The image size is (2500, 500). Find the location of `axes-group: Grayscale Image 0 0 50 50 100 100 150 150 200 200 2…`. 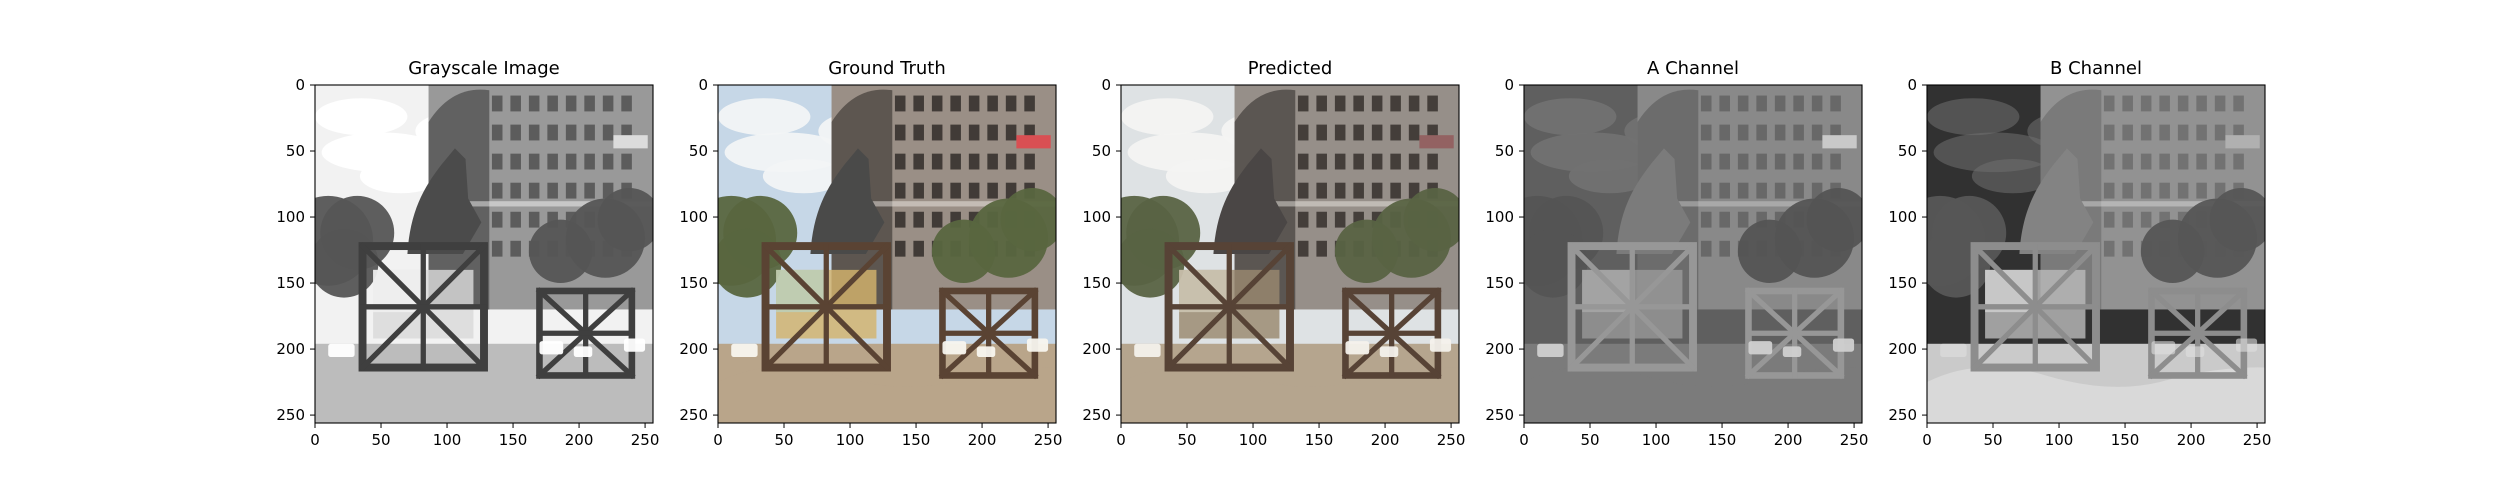

axes-group: Grayscale Image 0 0 50 50 100 100 150 150 200 200 2… is located at coordinates (467, 253).